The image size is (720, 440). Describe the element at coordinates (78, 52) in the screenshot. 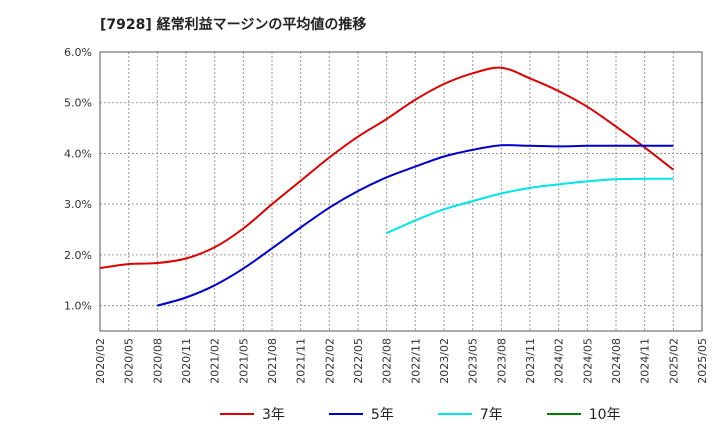

I see `y-tick-label: 6.0%` at that location.